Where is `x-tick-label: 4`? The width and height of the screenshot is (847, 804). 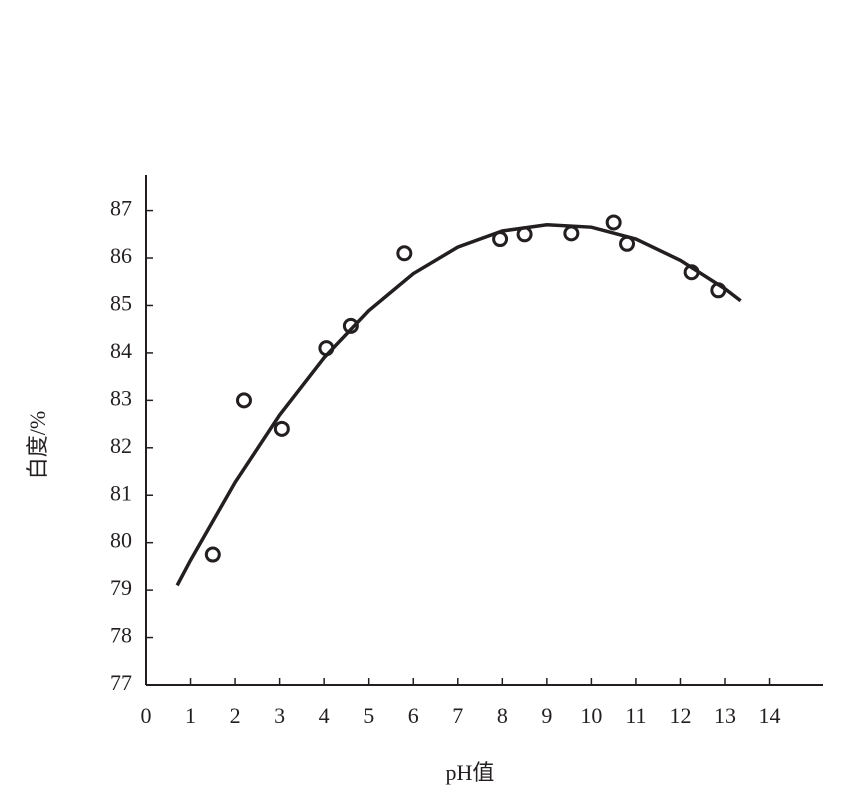 x-tick-label: 4 is located at coordinates (324, 715).